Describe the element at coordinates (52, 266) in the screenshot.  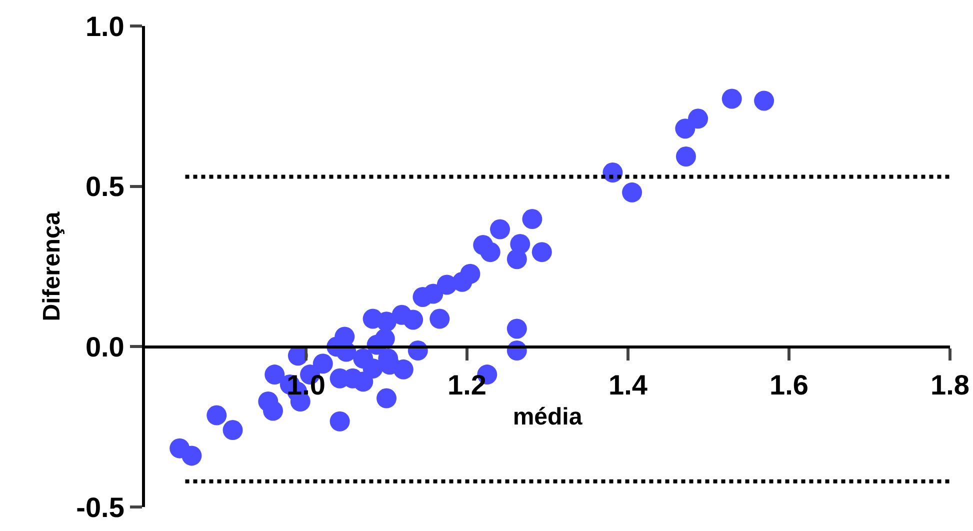
I see `y-axis-title: Diferença` at that location.